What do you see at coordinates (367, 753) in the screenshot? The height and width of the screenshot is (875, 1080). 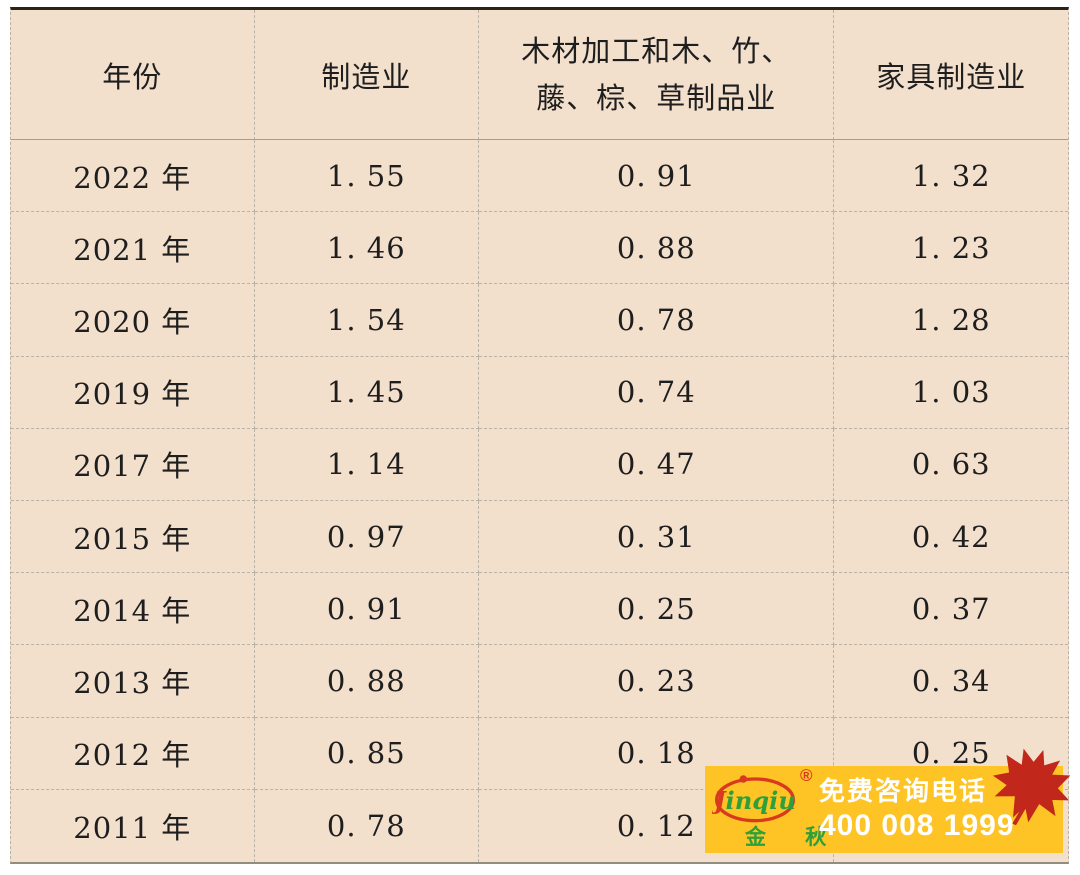 I see `value-cell: 0. 85` at bounding box center [367, 753].